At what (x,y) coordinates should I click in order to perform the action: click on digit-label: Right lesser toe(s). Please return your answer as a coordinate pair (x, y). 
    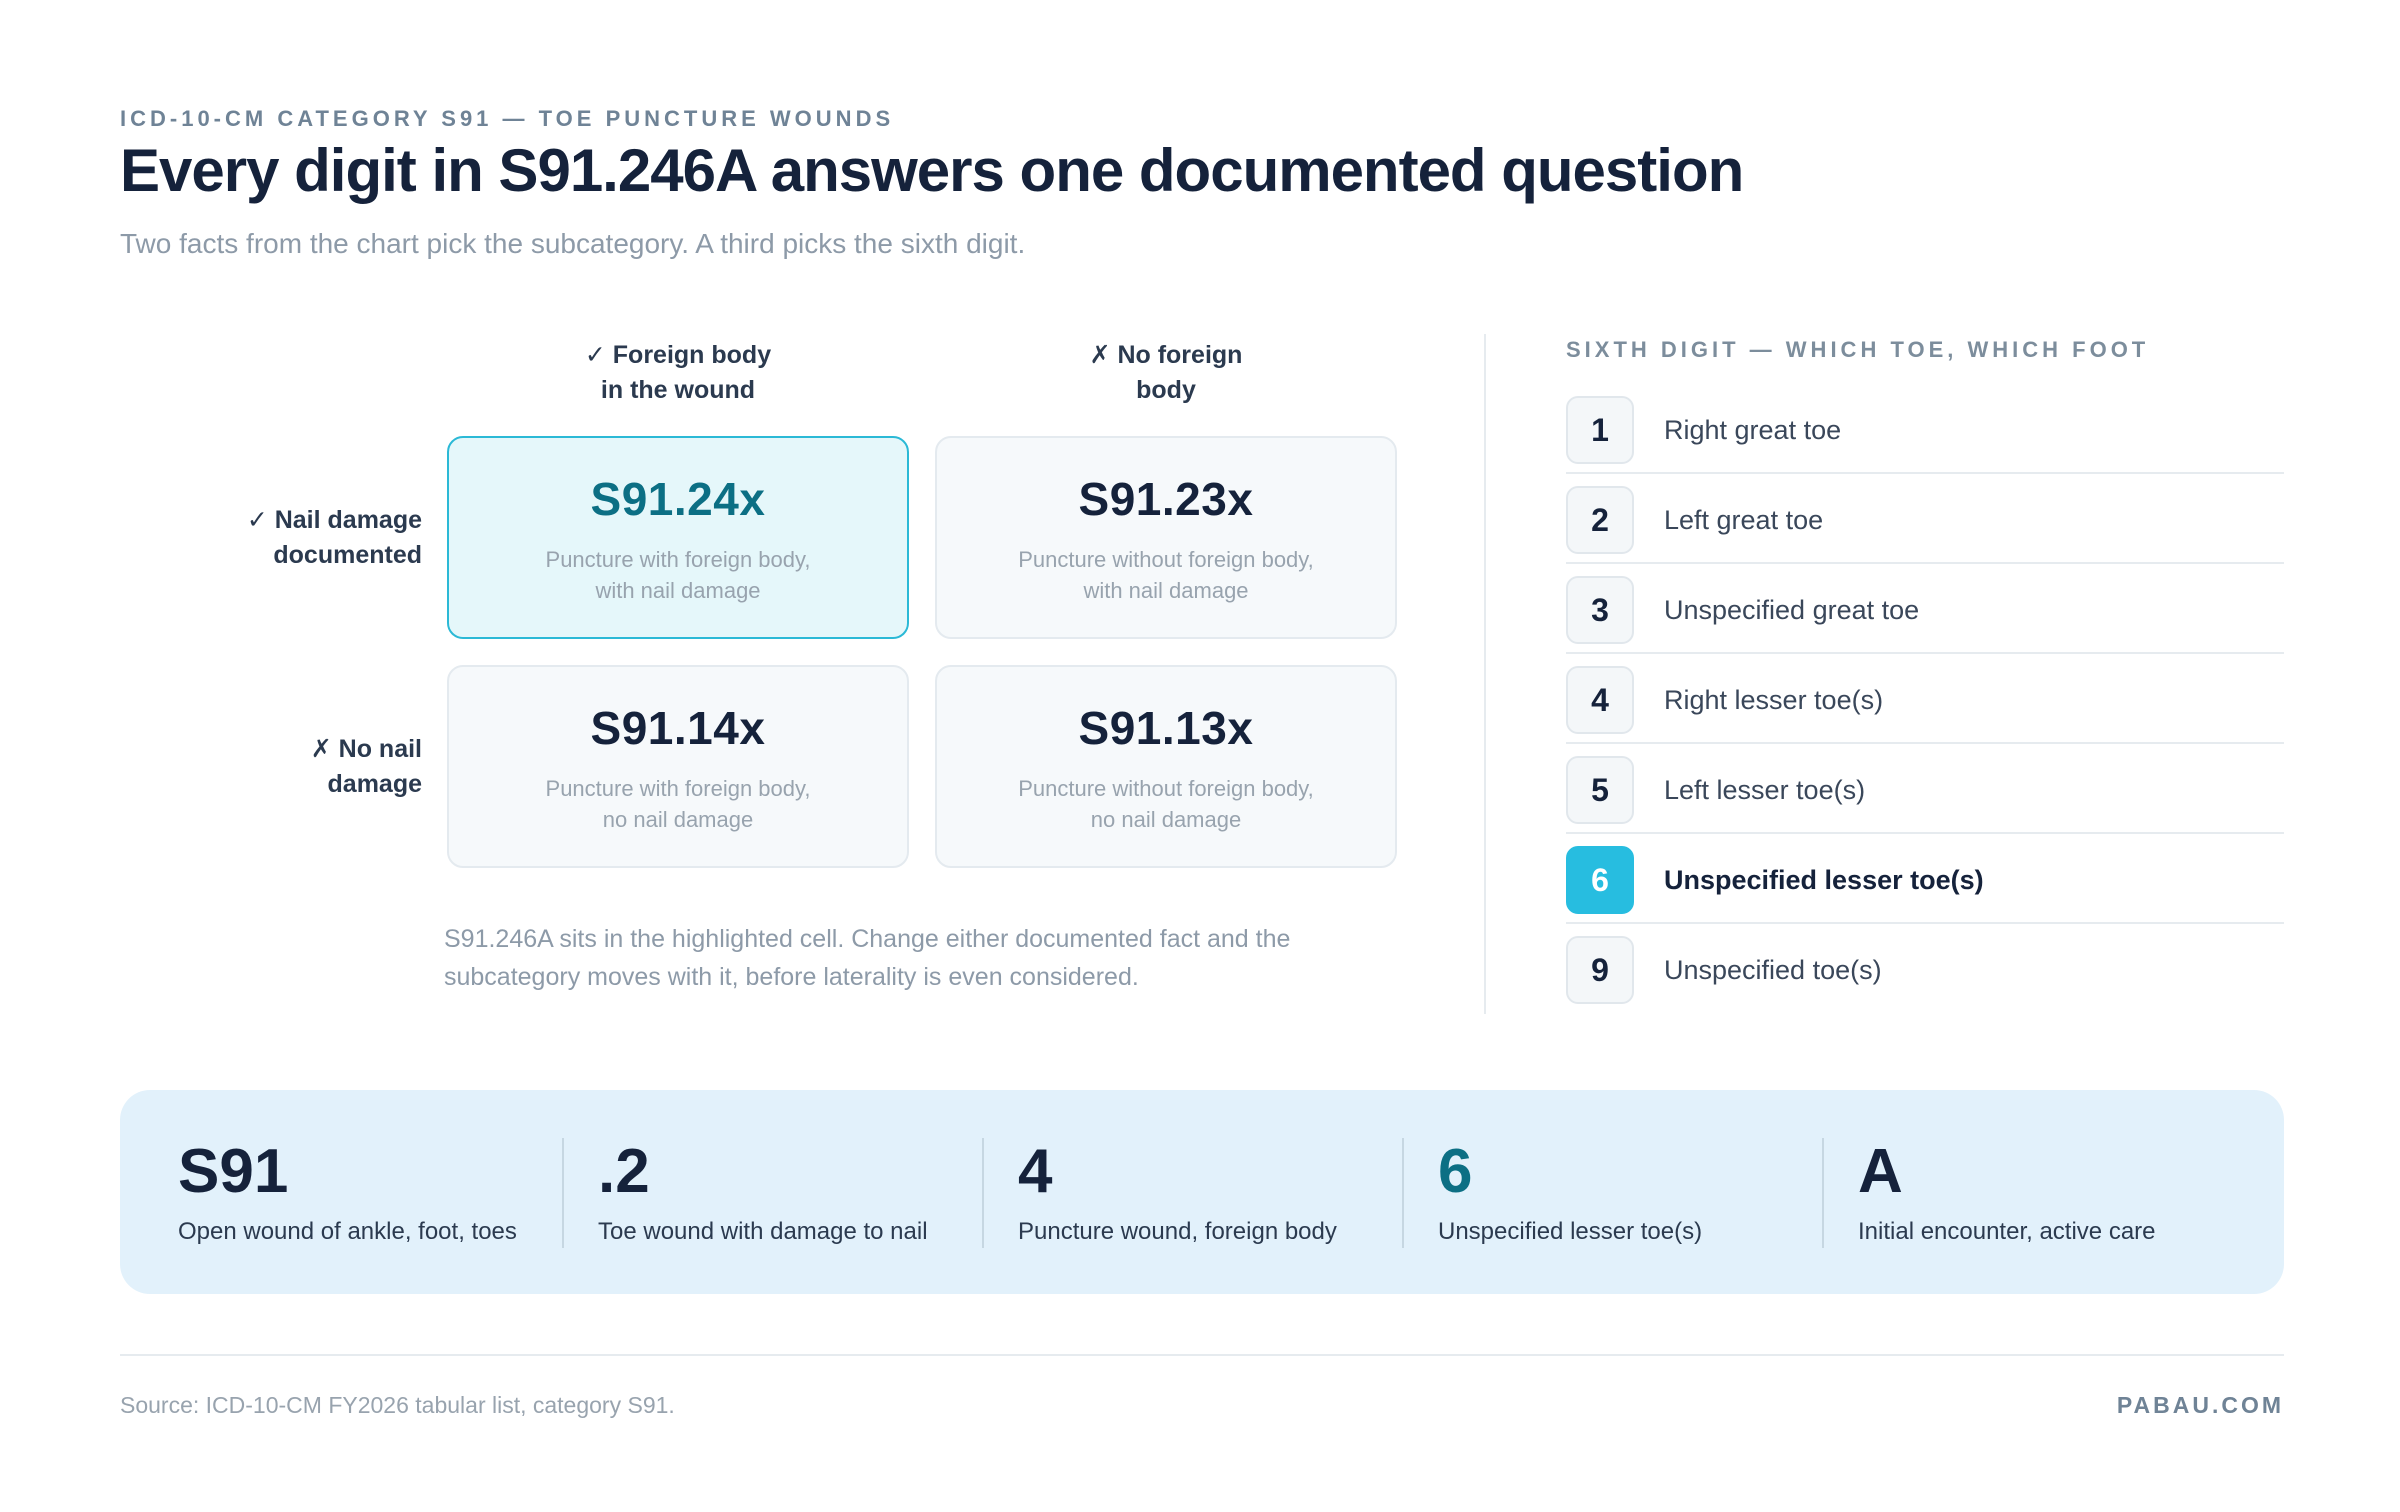
    Looking at the image, I should click on (1774, 700).